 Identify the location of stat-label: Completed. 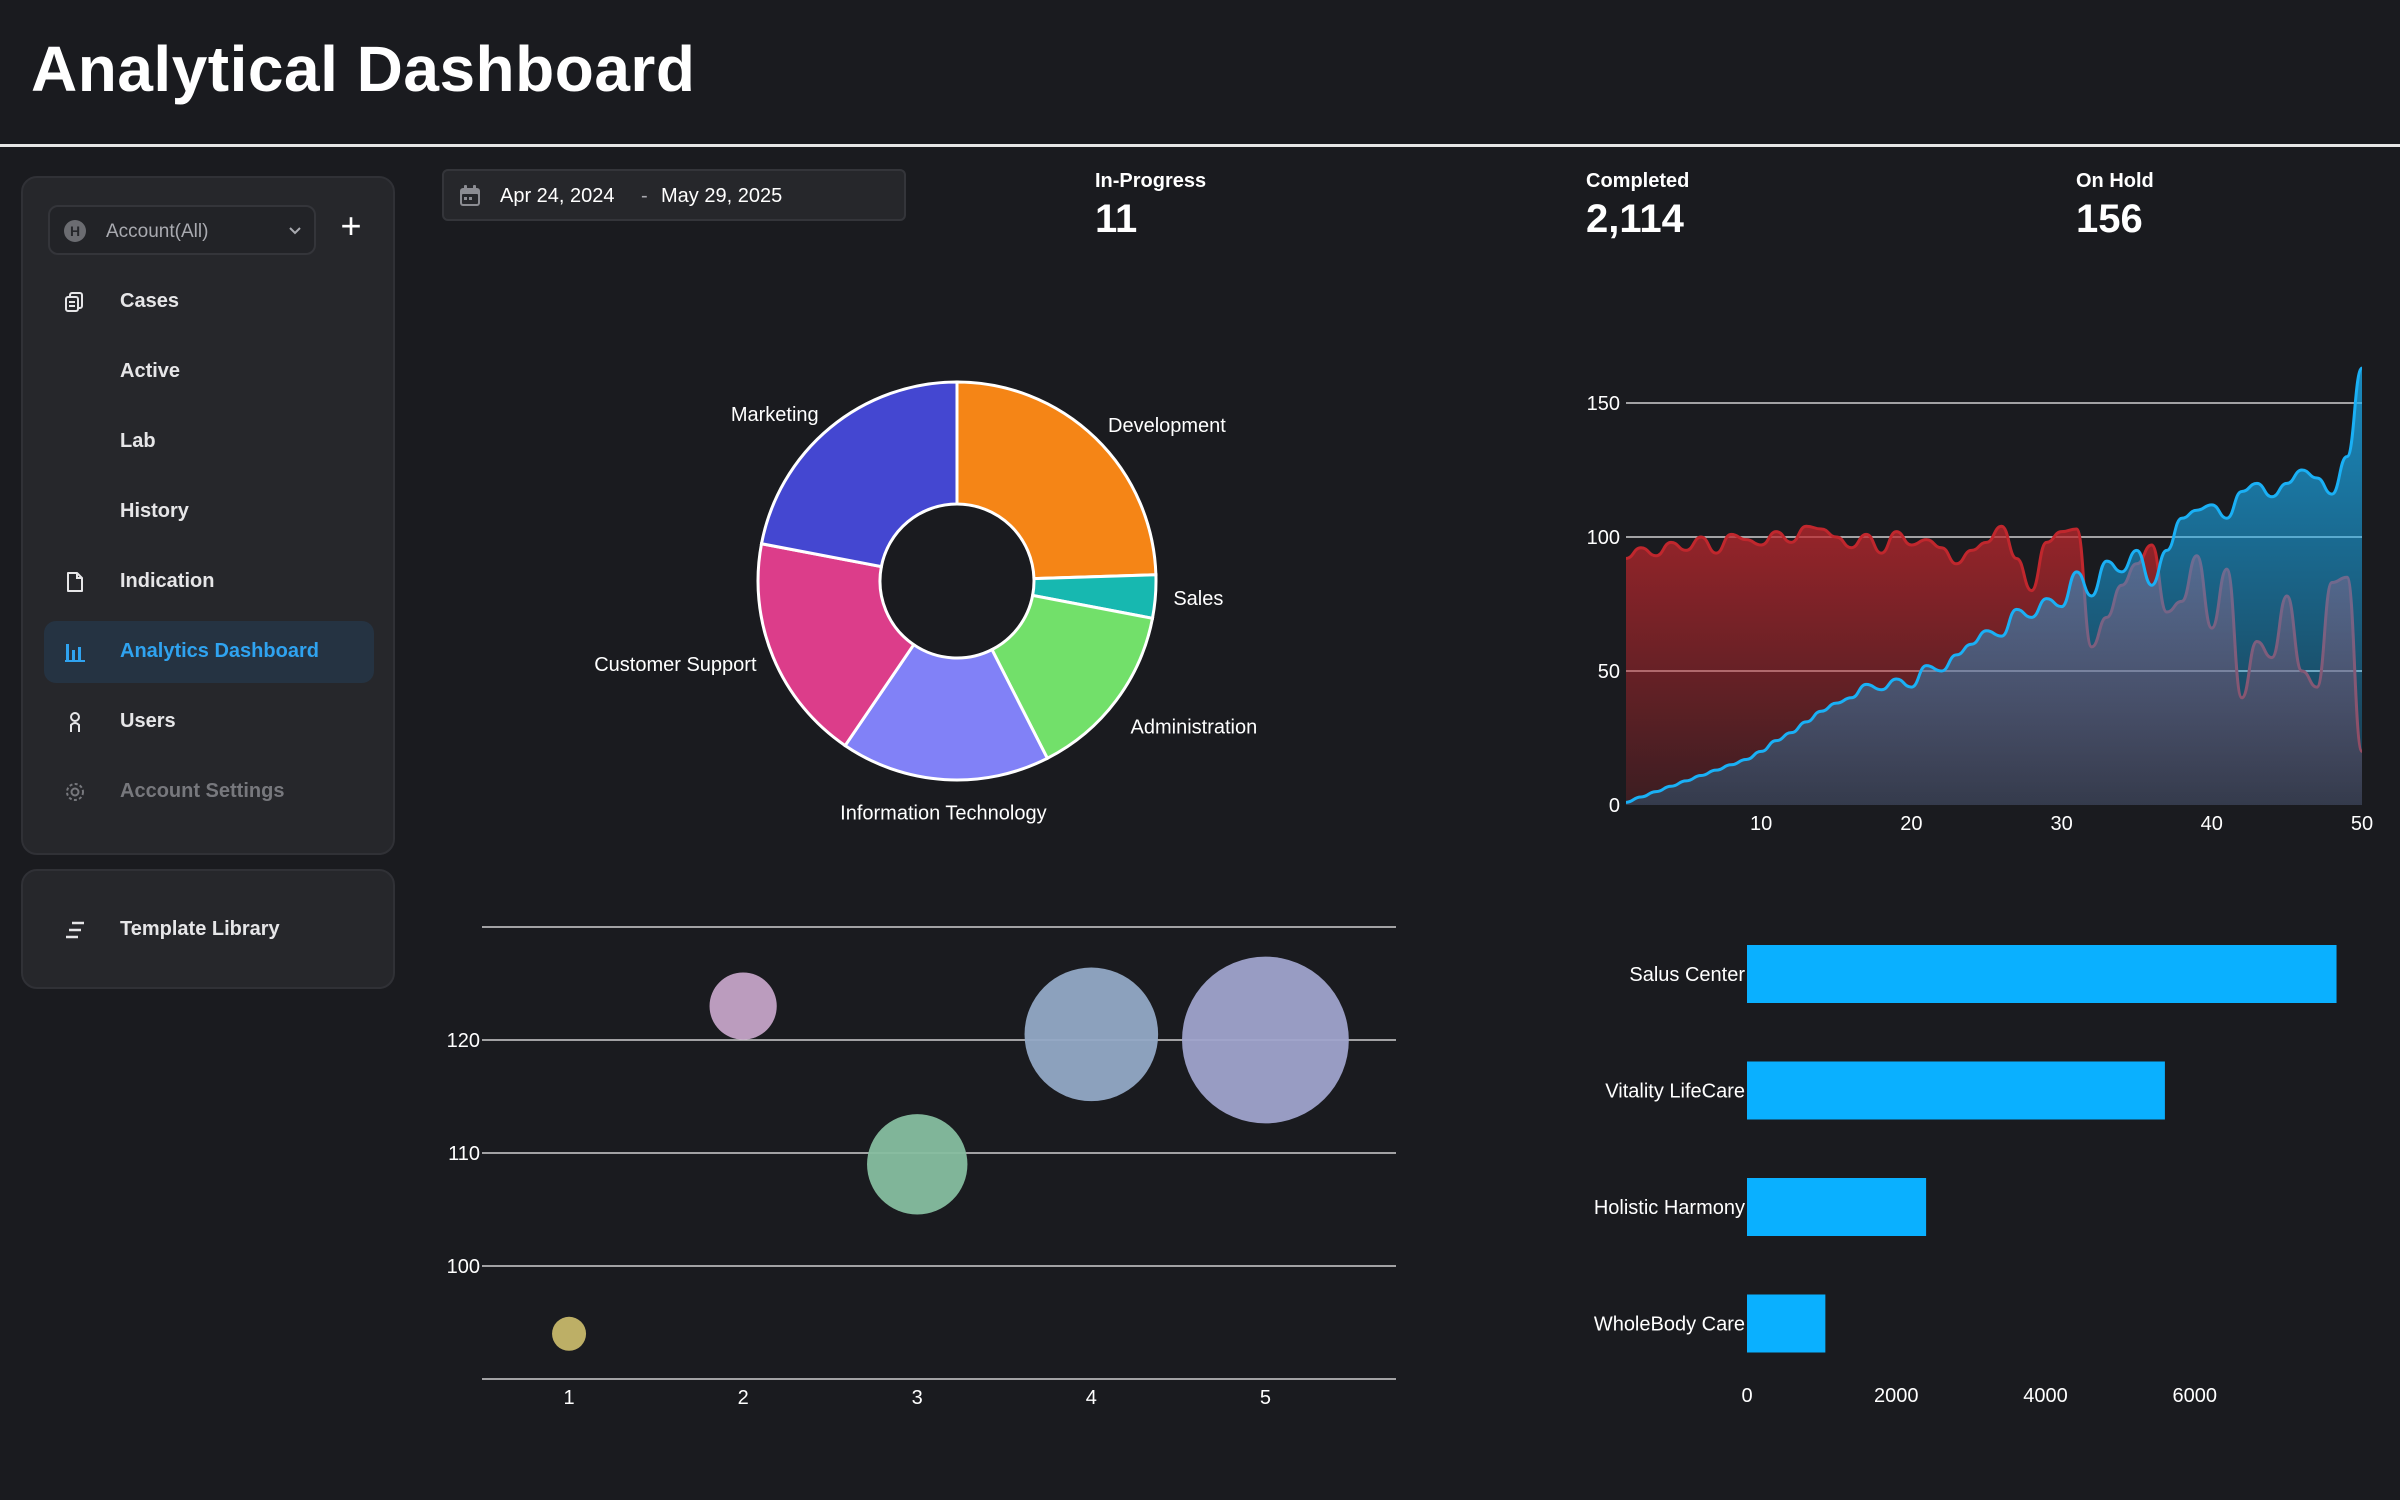
(1638, 181).